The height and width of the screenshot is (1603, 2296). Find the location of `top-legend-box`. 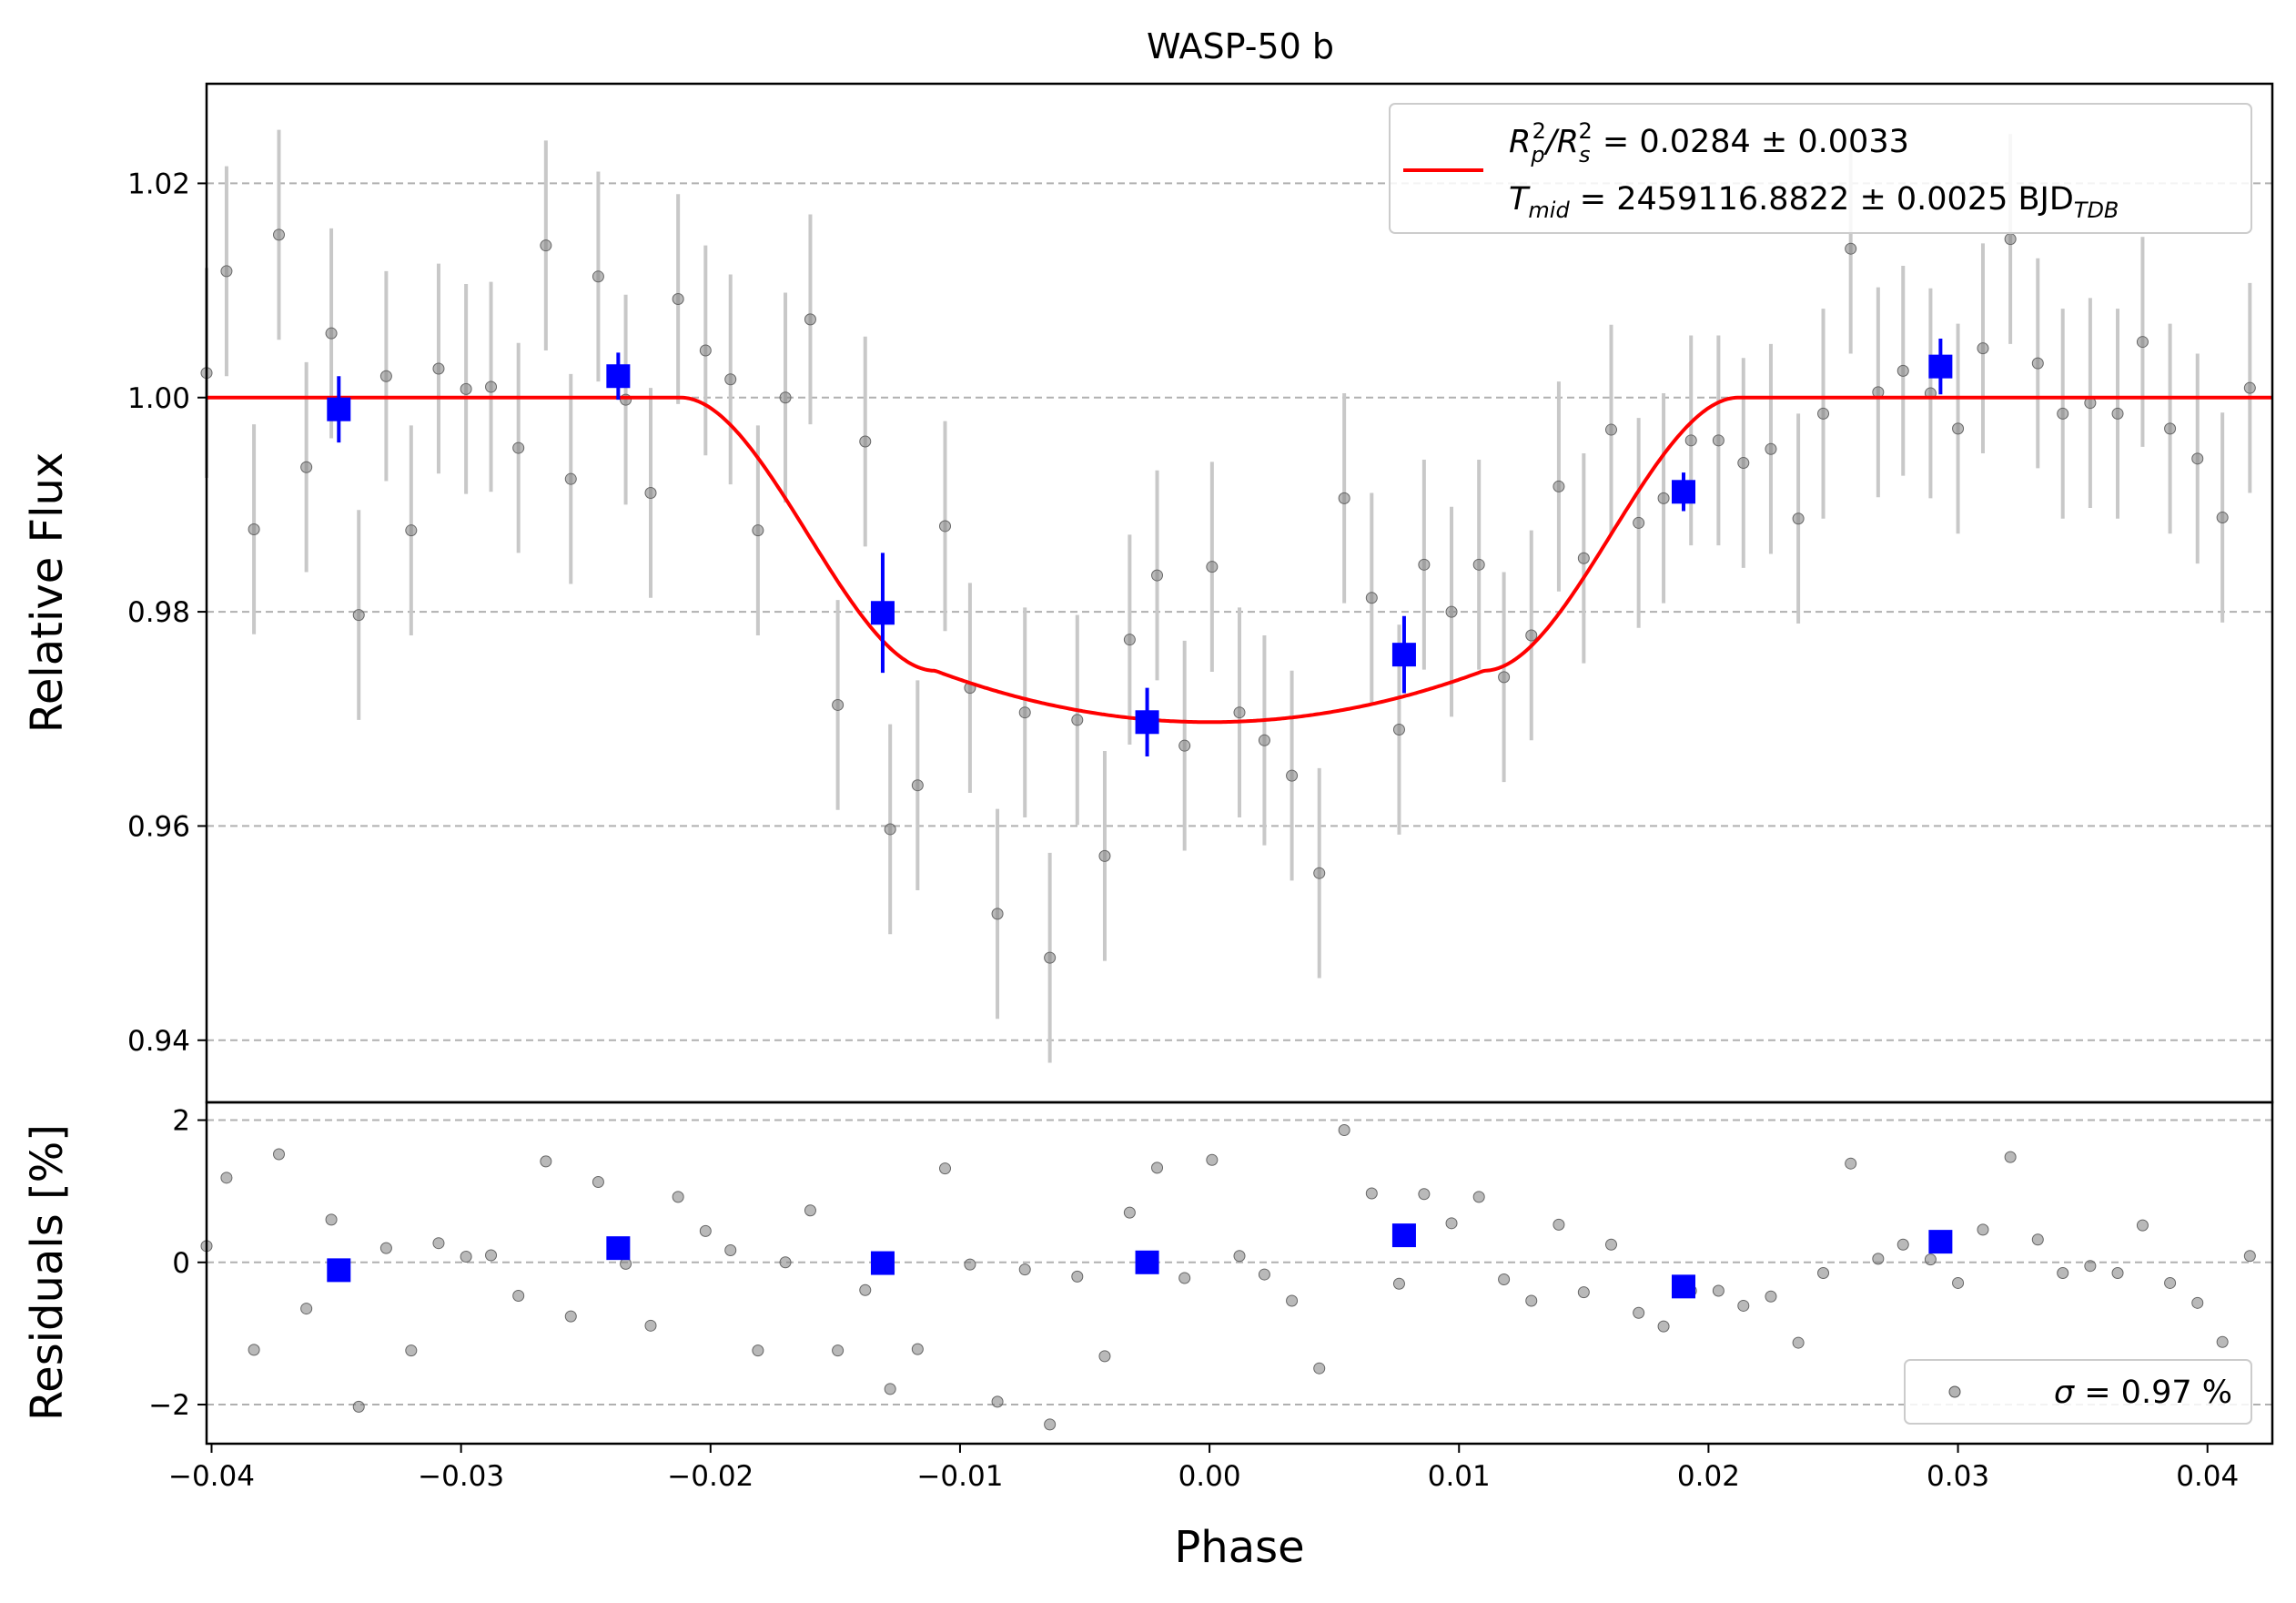

top-legend-box is located at coordinates (1821, 168).